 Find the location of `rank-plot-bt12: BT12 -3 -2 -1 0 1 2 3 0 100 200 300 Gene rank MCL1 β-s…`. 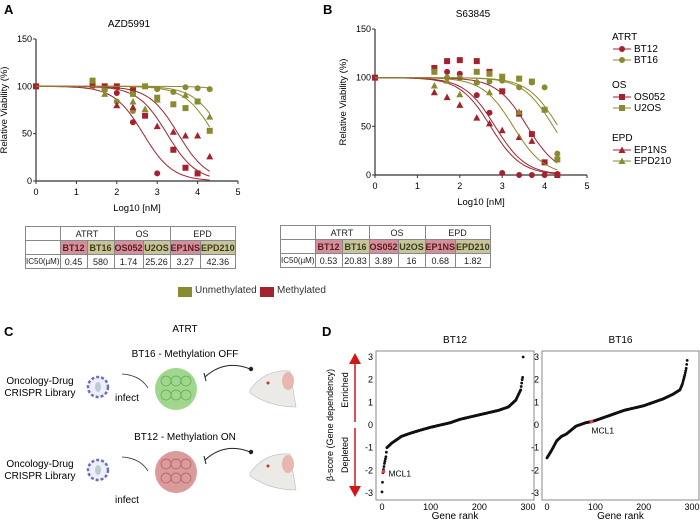

rank-plot-bt12: BT12 -3 -2 -1 0 1 2 3 0 100 200 300 Gene rank MCL1 β-s… is located at coordinates (430, 428).